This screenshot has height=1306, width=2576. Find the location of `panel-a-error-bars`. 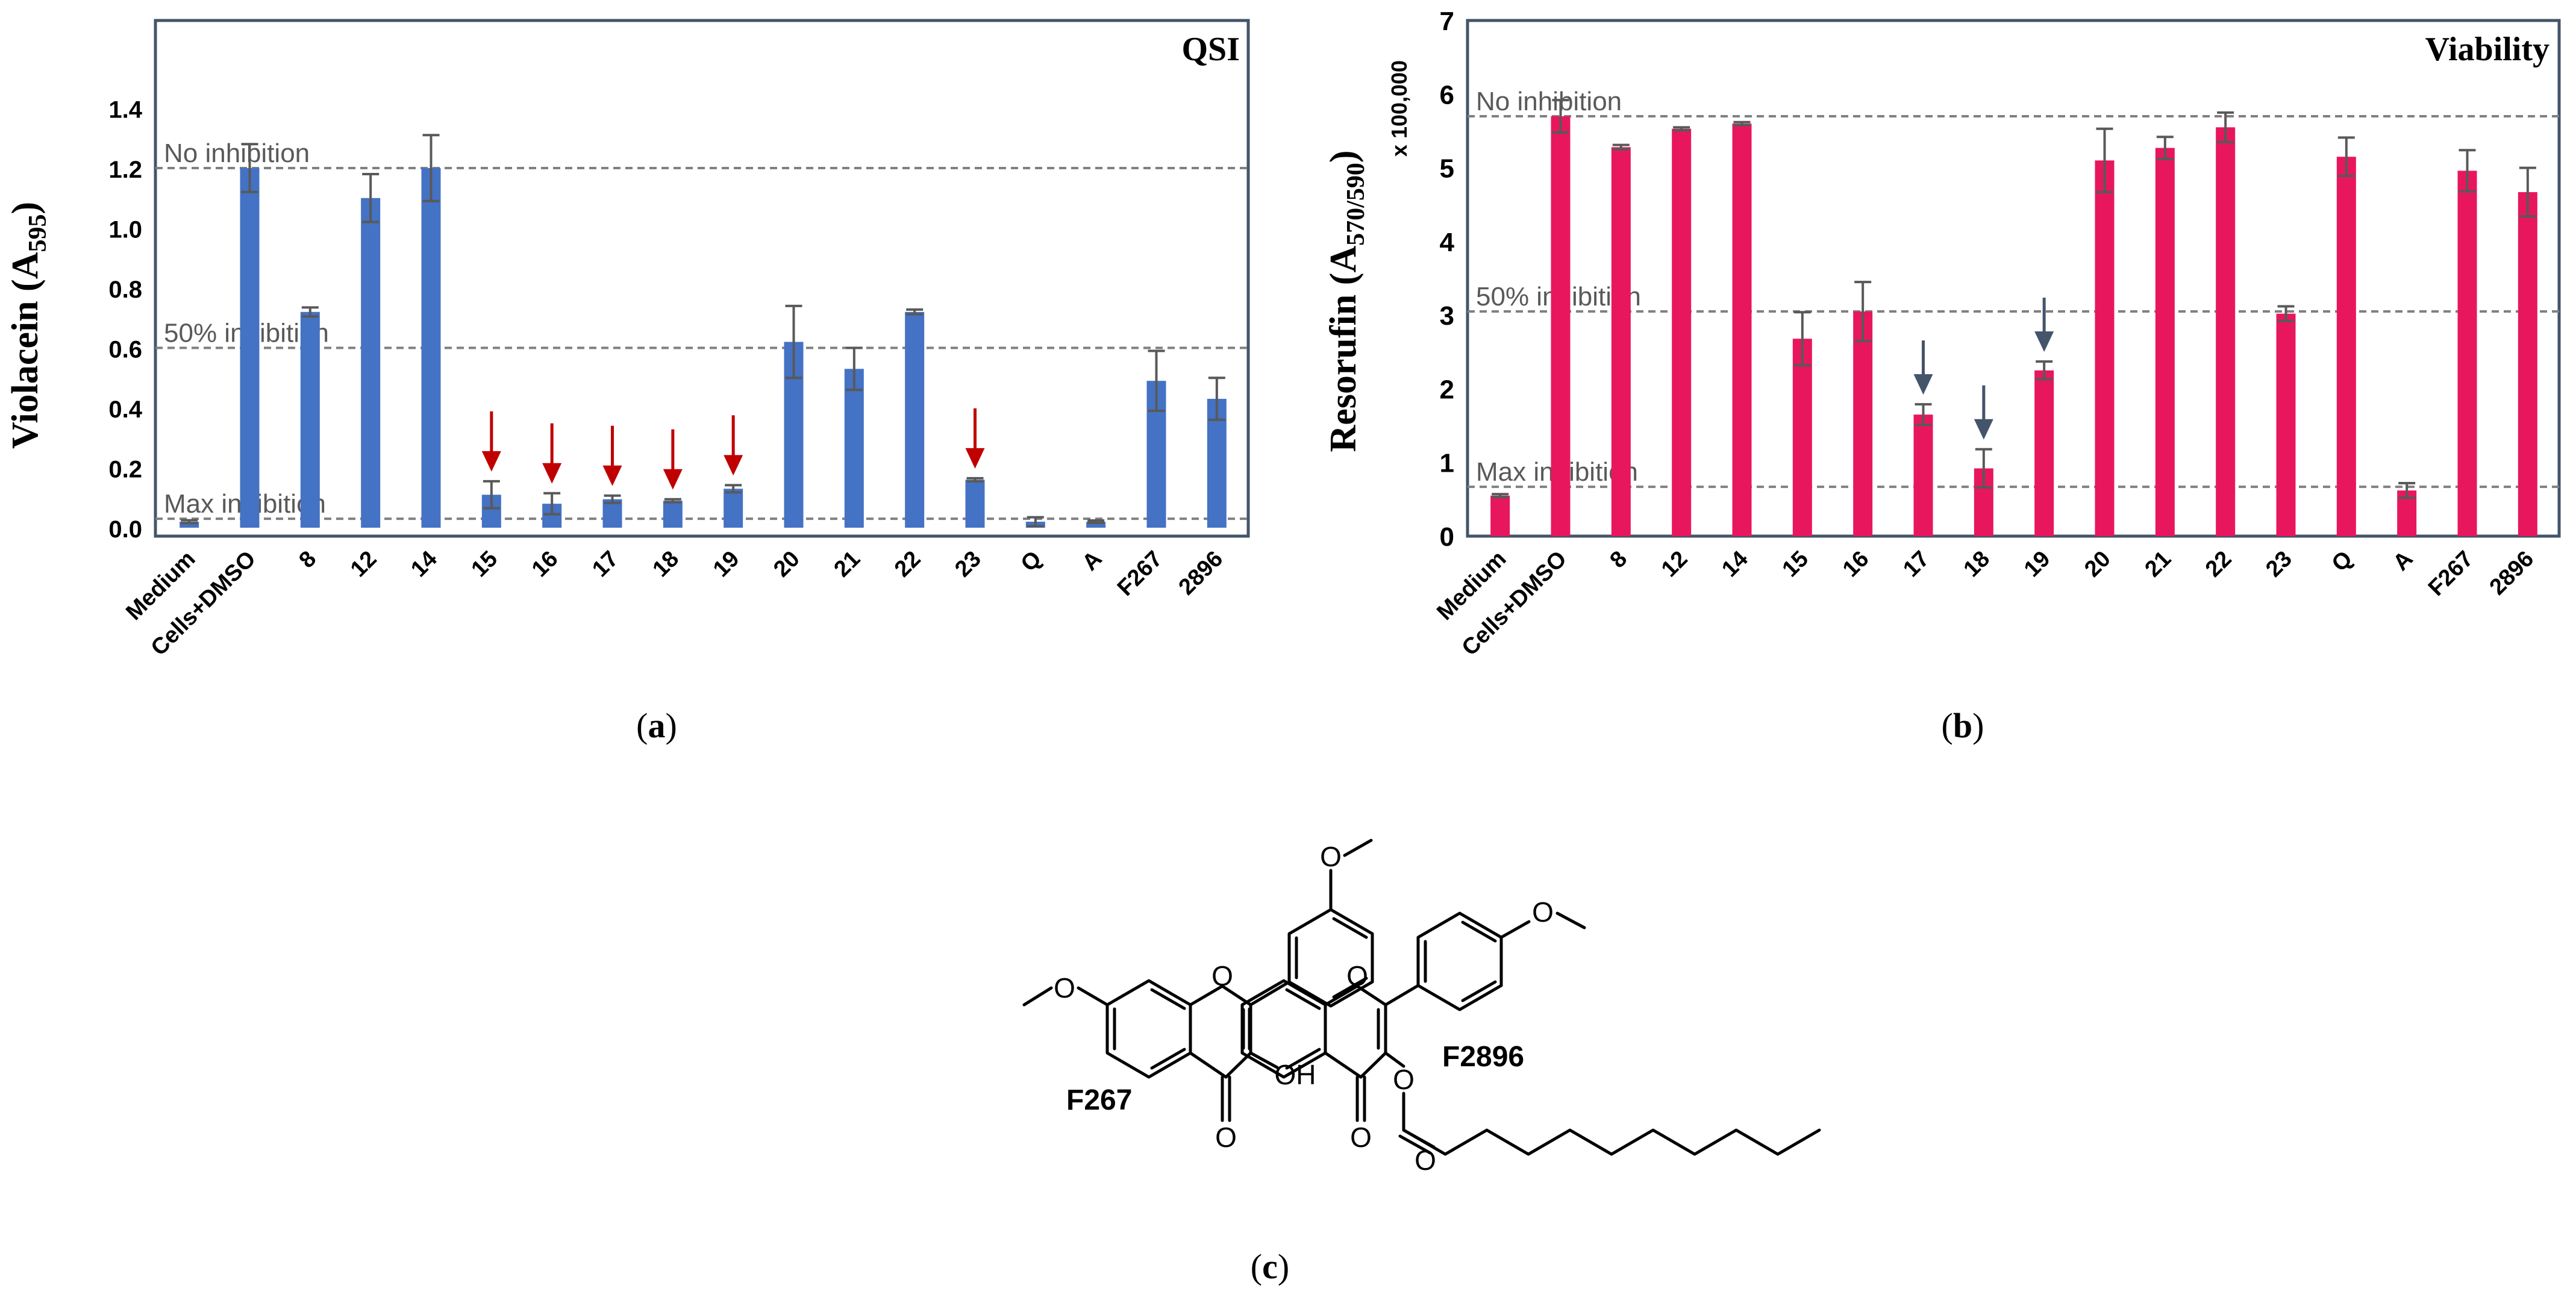

panel-a-error-bars is located at coordinates (703, 331).